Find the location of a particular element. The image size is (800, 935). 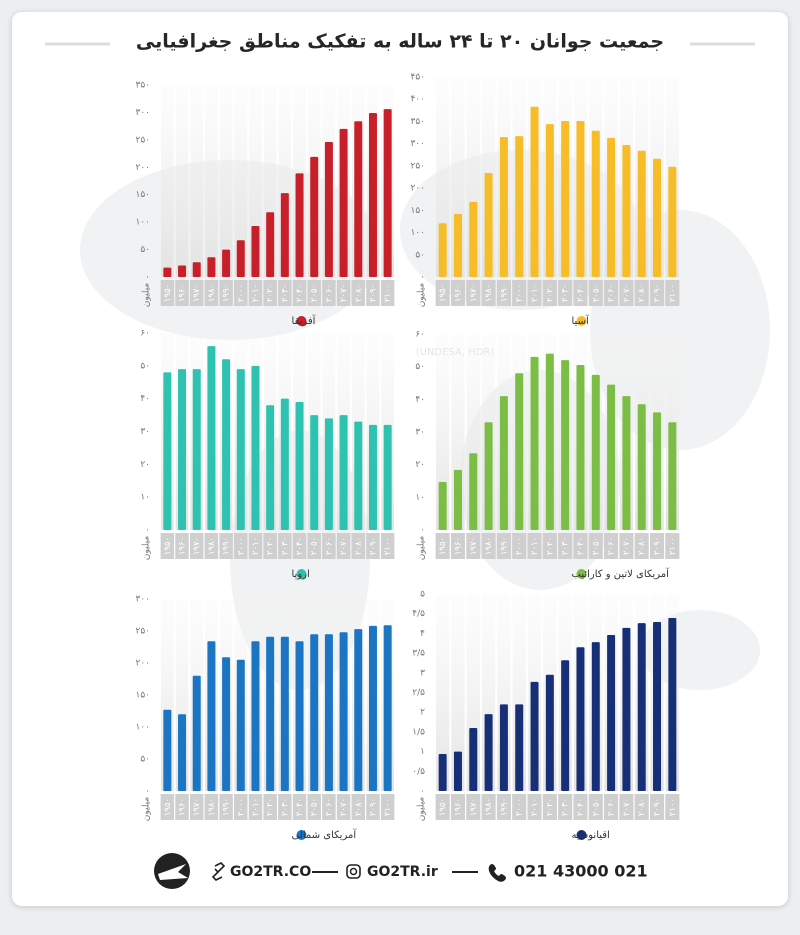

y-tick-label: ۶۰ is located at coordinates (145, 334).